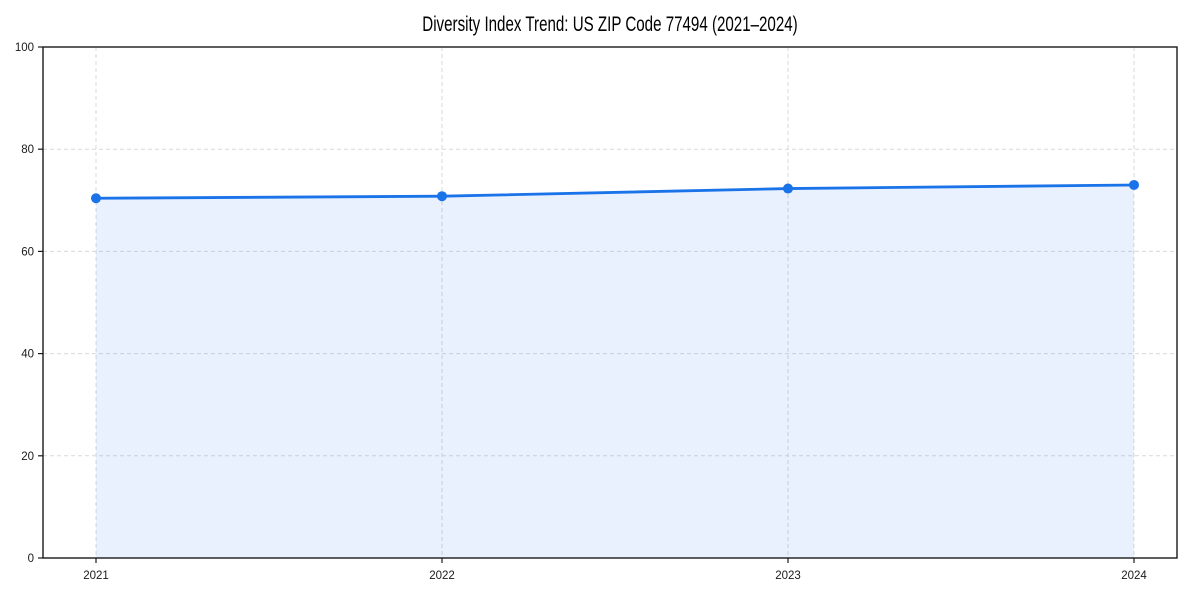  I want to click on trend-line, so click(615, 191).